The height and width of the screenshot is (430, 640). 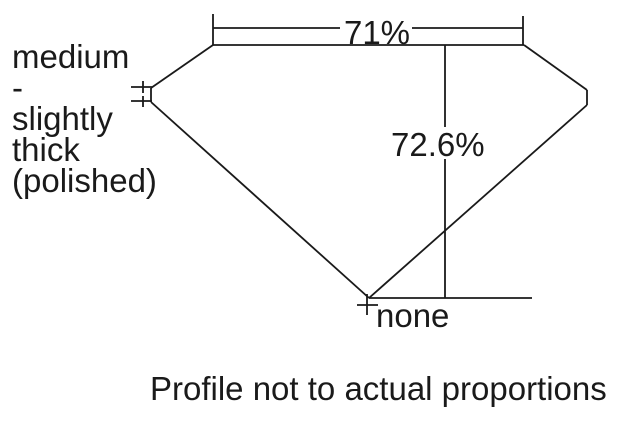 I want to click on caption-text: Profile not to actual proportions, so click(x=378, y=388).